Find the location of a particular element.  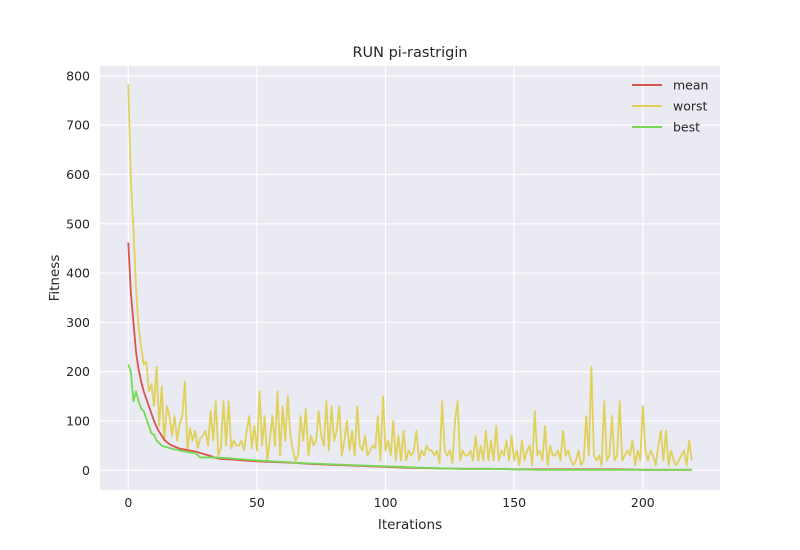

y-axis-label: Fitness is located at coordinates (55, 278).